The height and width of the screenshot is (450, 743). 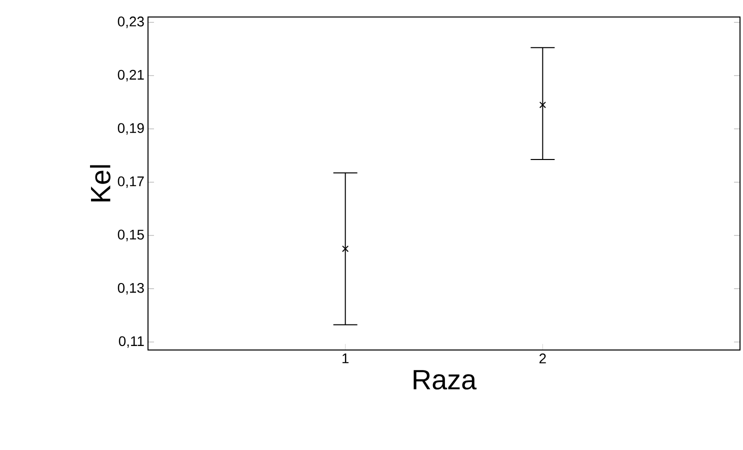 What do you see at coordinates (345, 359) in the screenshot?
I see `x-tick-label: 1` at bounding box center [345, 359].